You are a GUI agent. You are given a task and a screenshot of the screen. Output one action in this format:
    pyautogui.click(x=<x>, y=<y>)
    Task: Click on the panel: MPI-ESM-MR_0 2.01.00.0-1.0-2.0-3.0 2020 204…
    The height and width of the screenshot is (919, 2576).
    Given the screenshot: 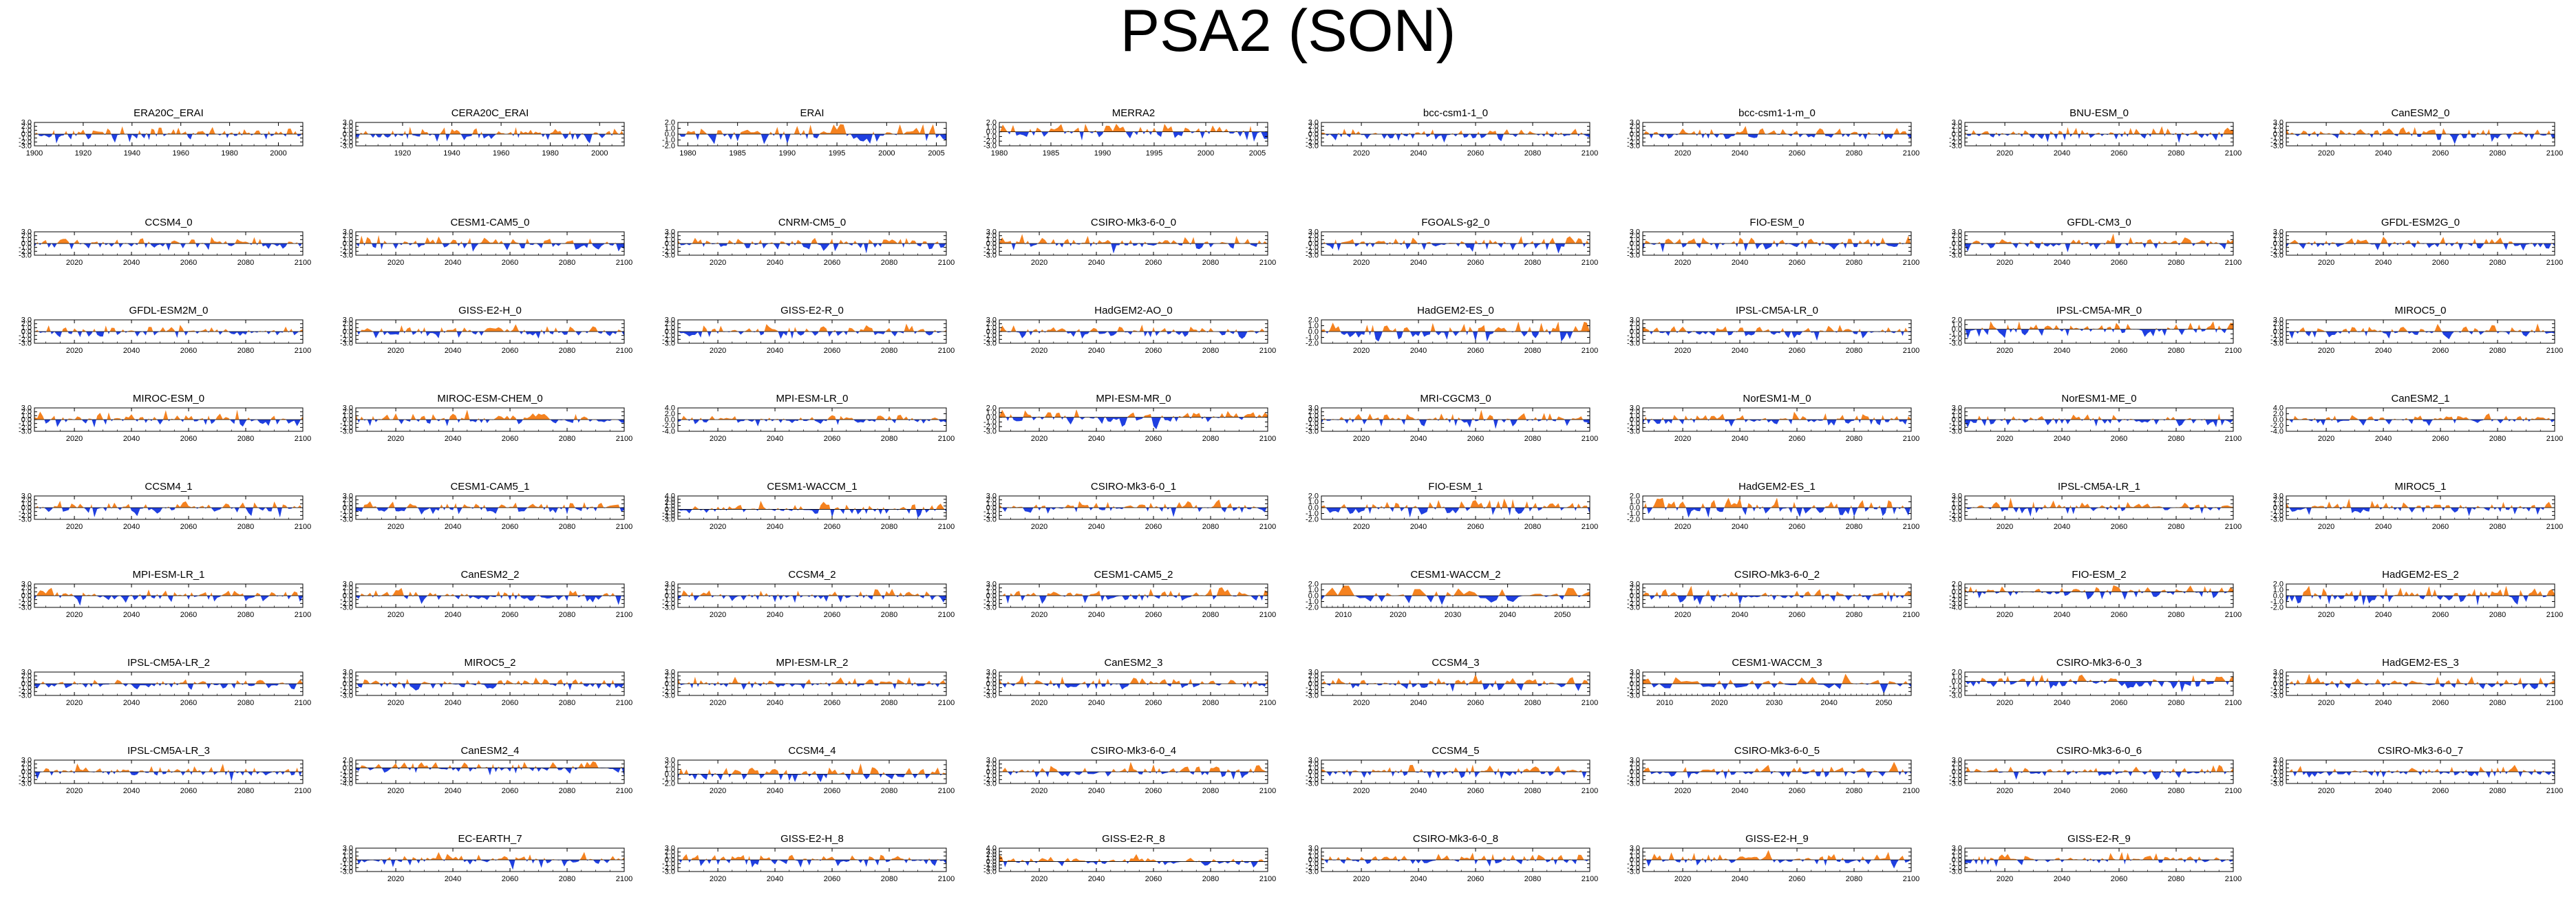 What is the action you would take?
    pyautogui.click(x=1129, y=418)
    